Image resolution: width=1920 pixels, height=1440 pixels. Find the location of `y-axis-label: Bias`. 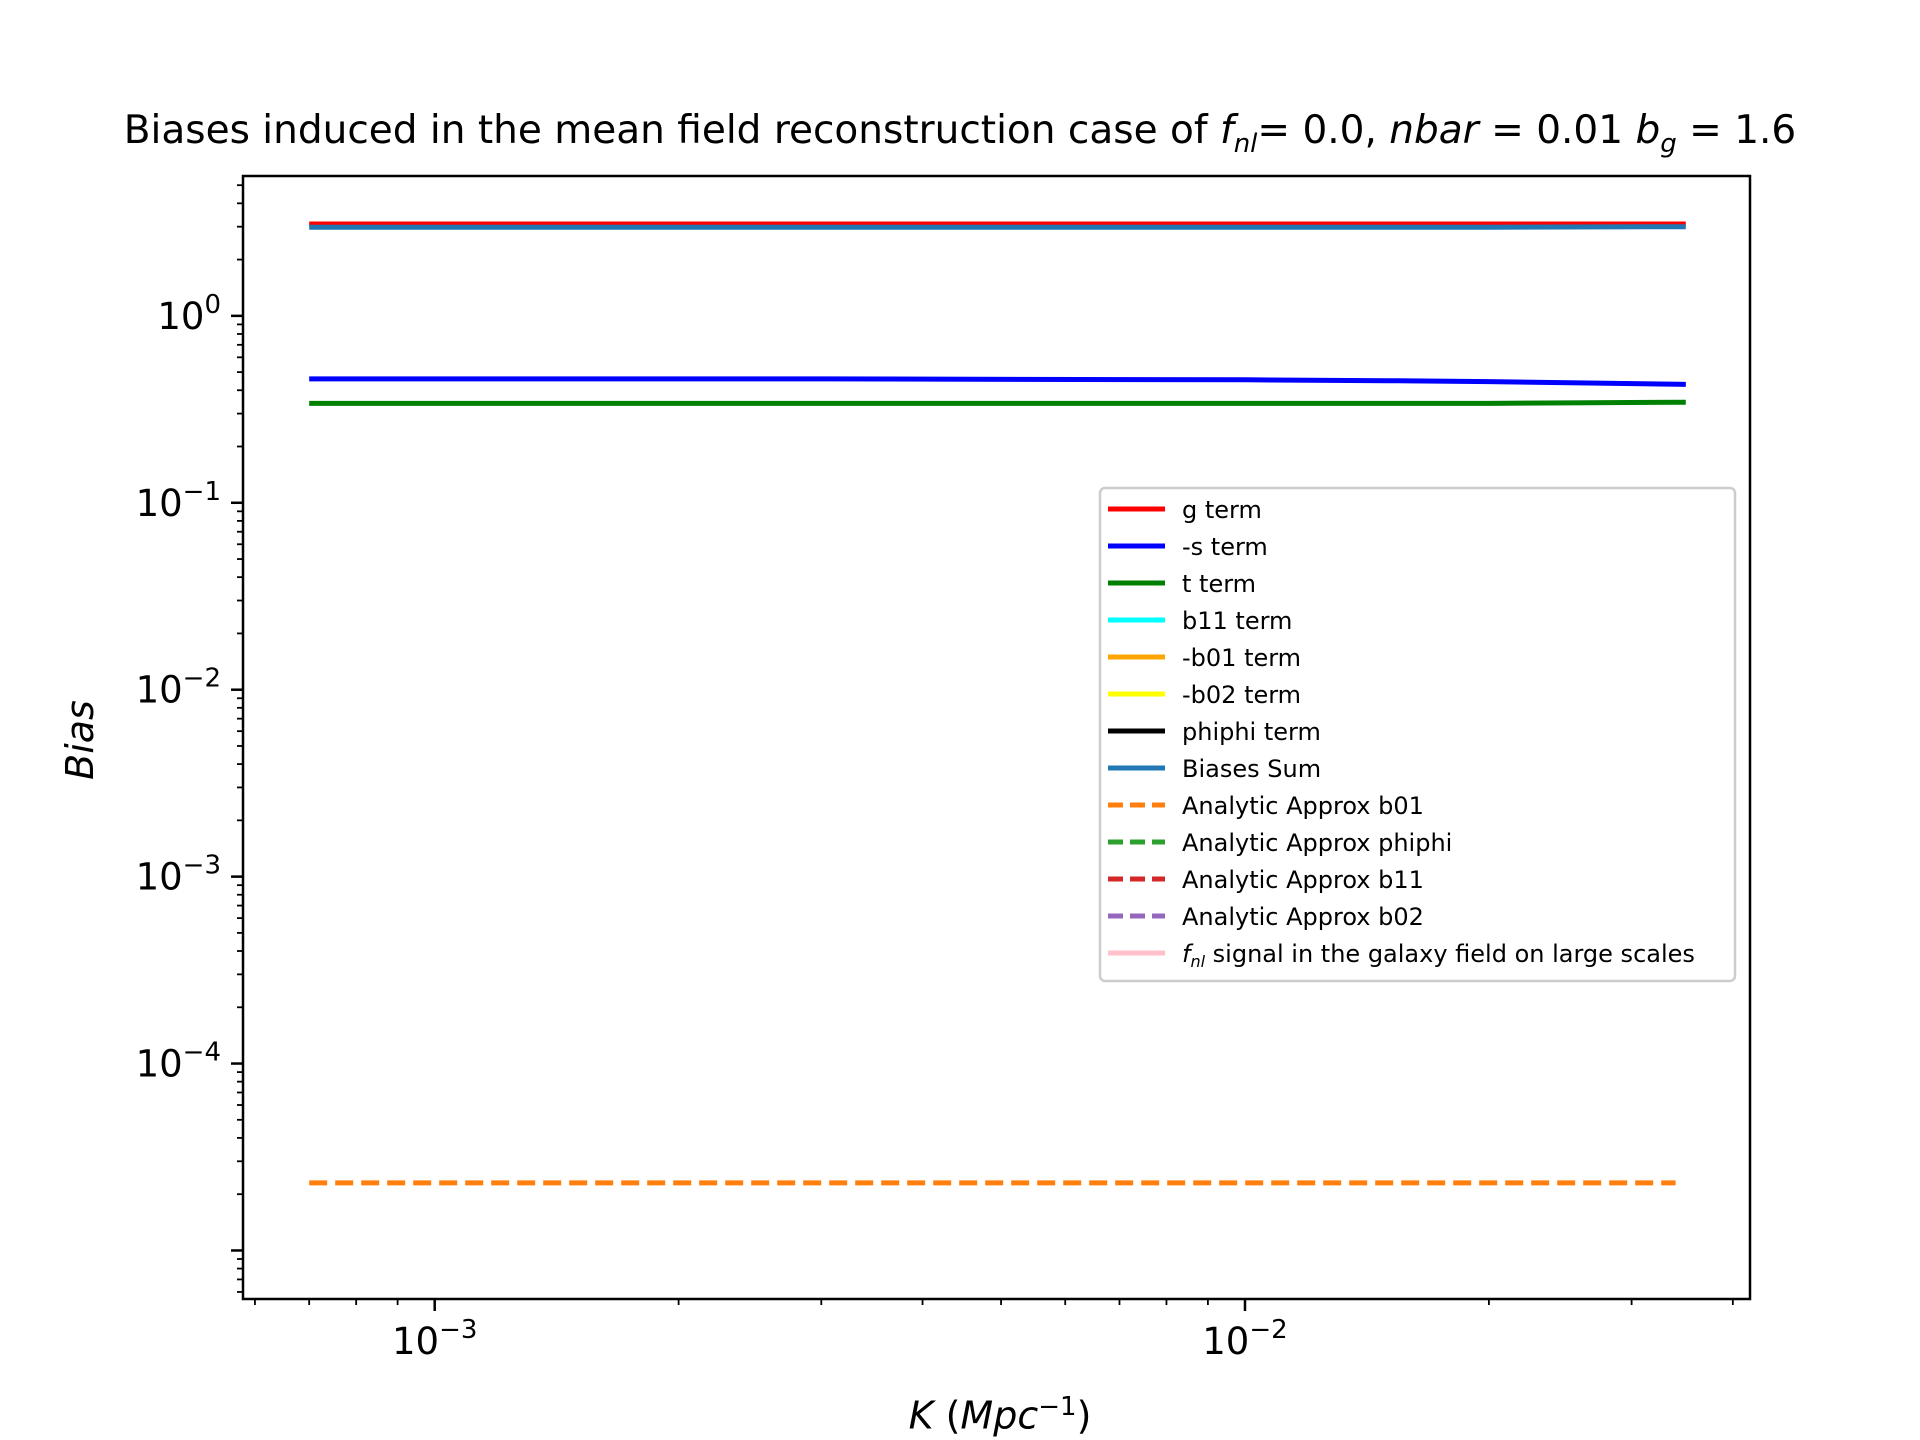

y-axis-label: Bias is located at coordinates (80, 740).